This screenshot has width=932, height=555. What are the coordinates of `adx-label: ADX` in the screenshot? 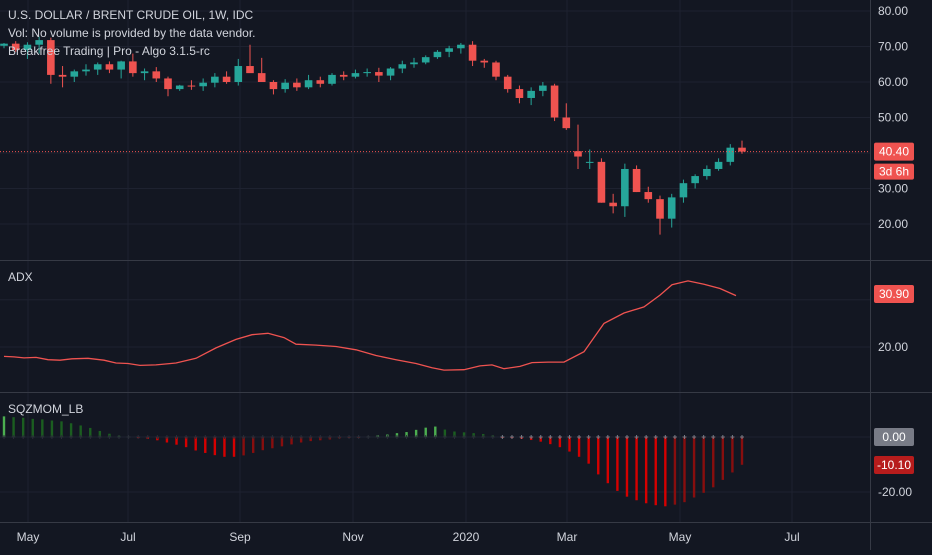 It's located at (20, 277).